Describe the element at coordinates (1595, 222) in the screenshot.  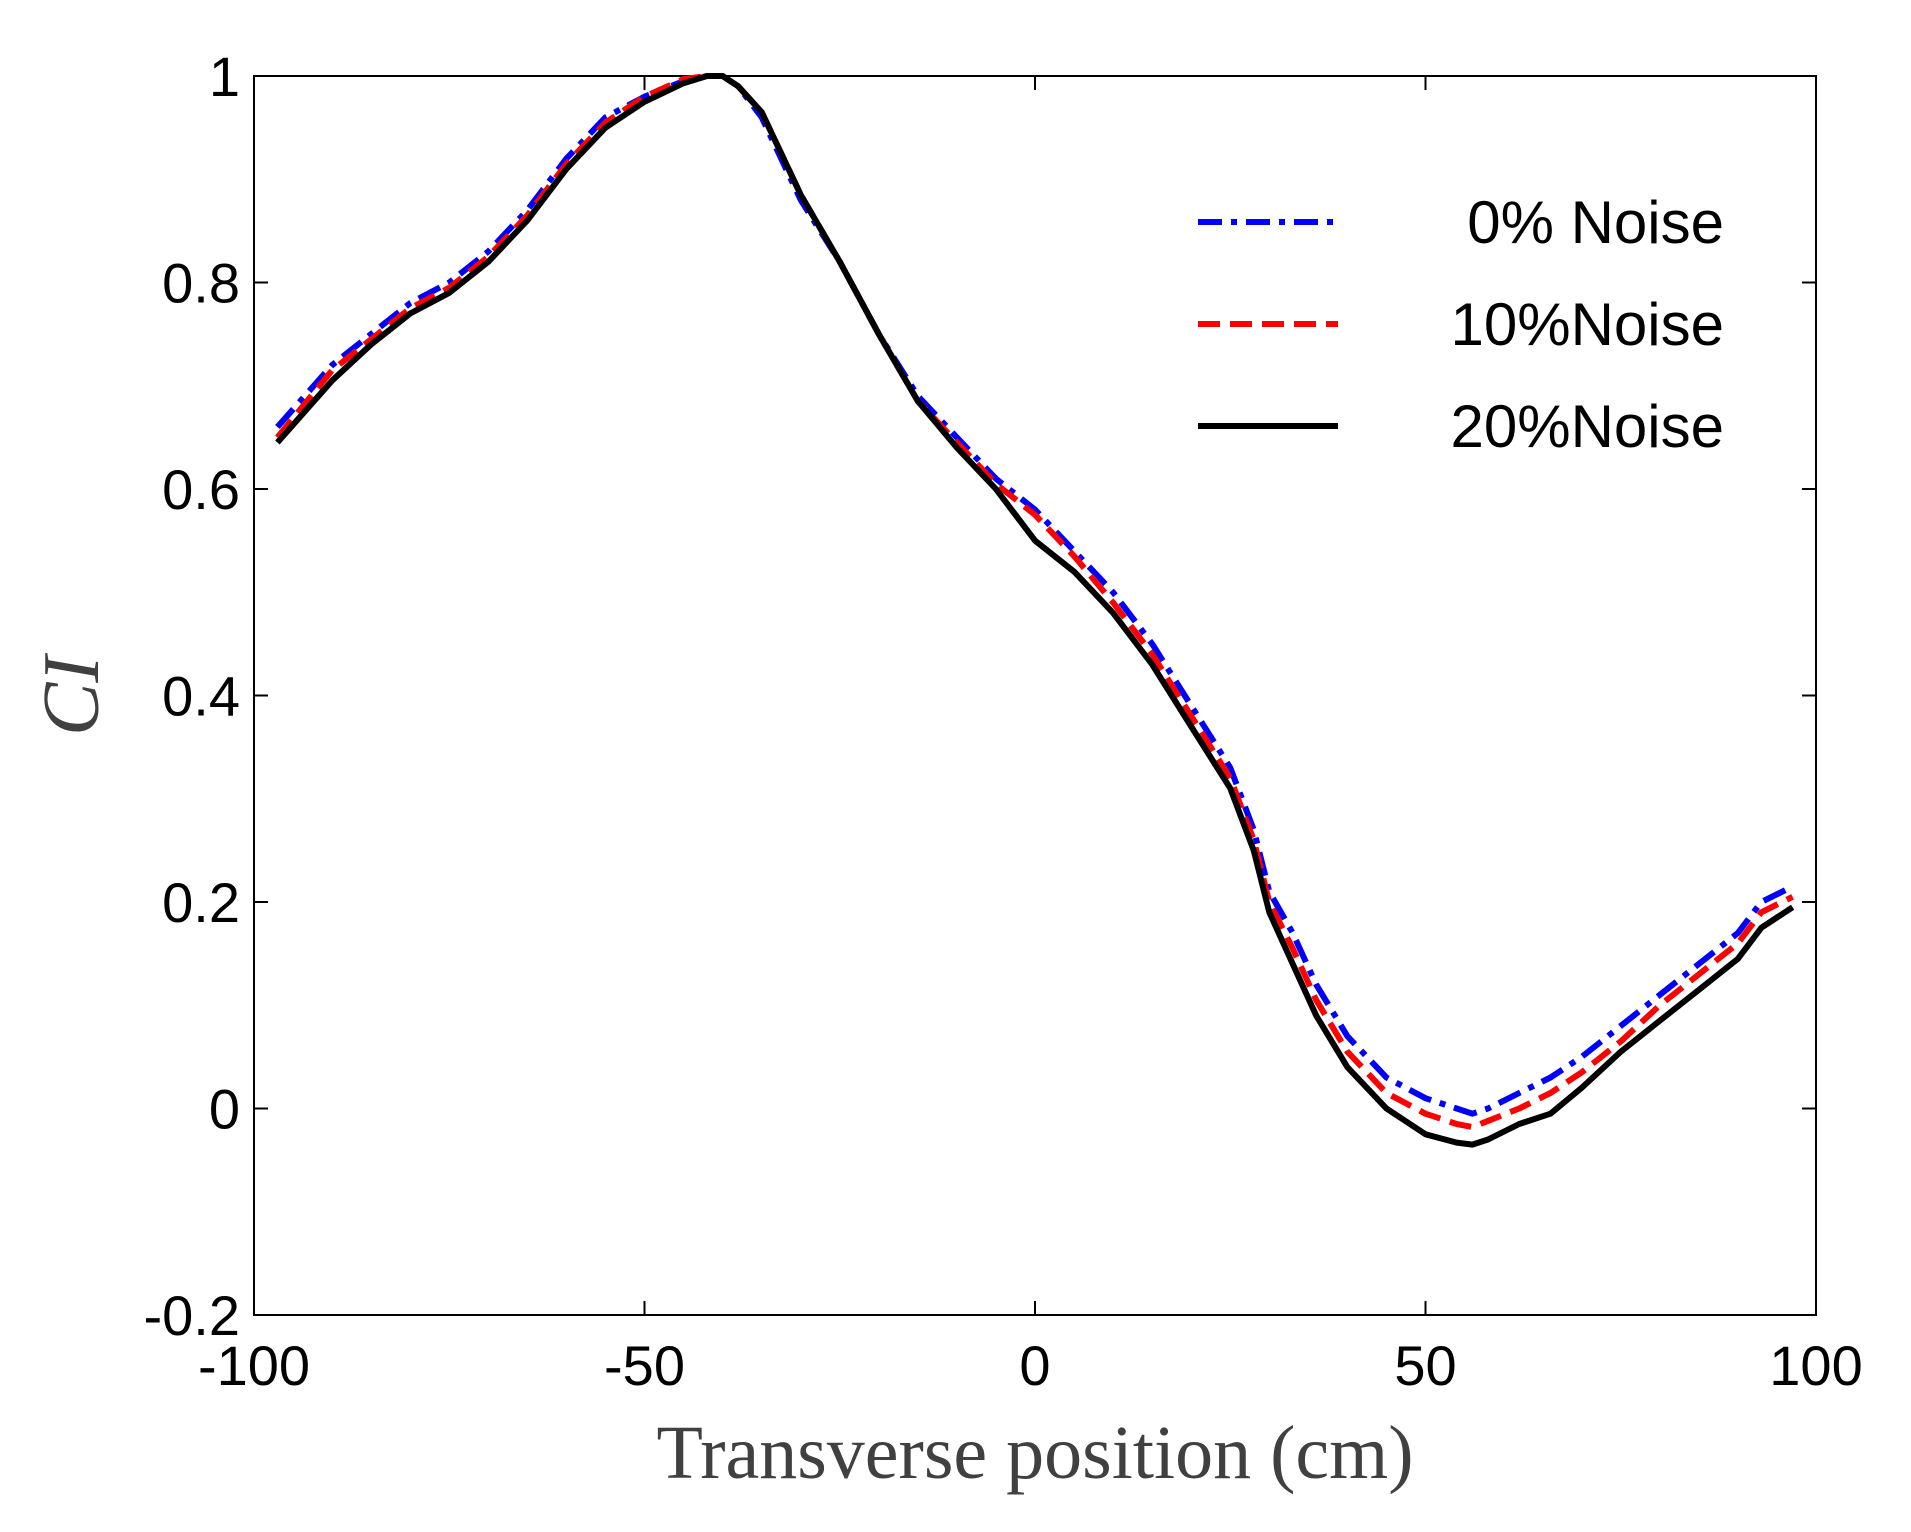
I see `legend-label-0: 0% Noise` at that location.